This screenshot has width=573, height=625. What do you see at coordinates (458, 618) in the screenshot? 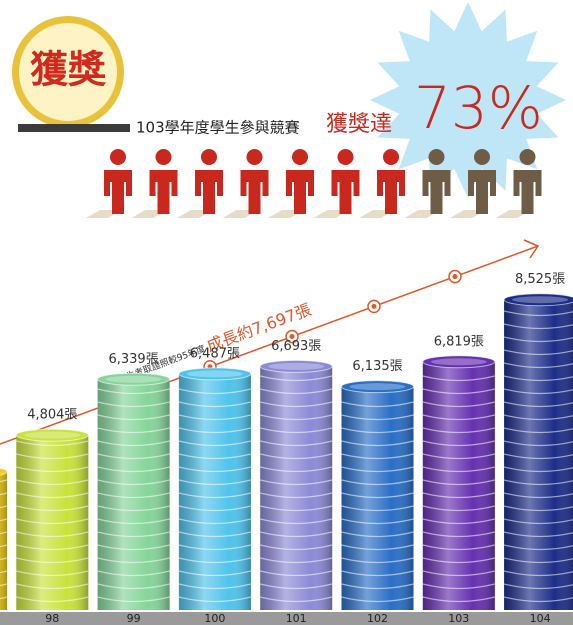
I see `x-tick-label: 103` at bounding box center [458, 618].